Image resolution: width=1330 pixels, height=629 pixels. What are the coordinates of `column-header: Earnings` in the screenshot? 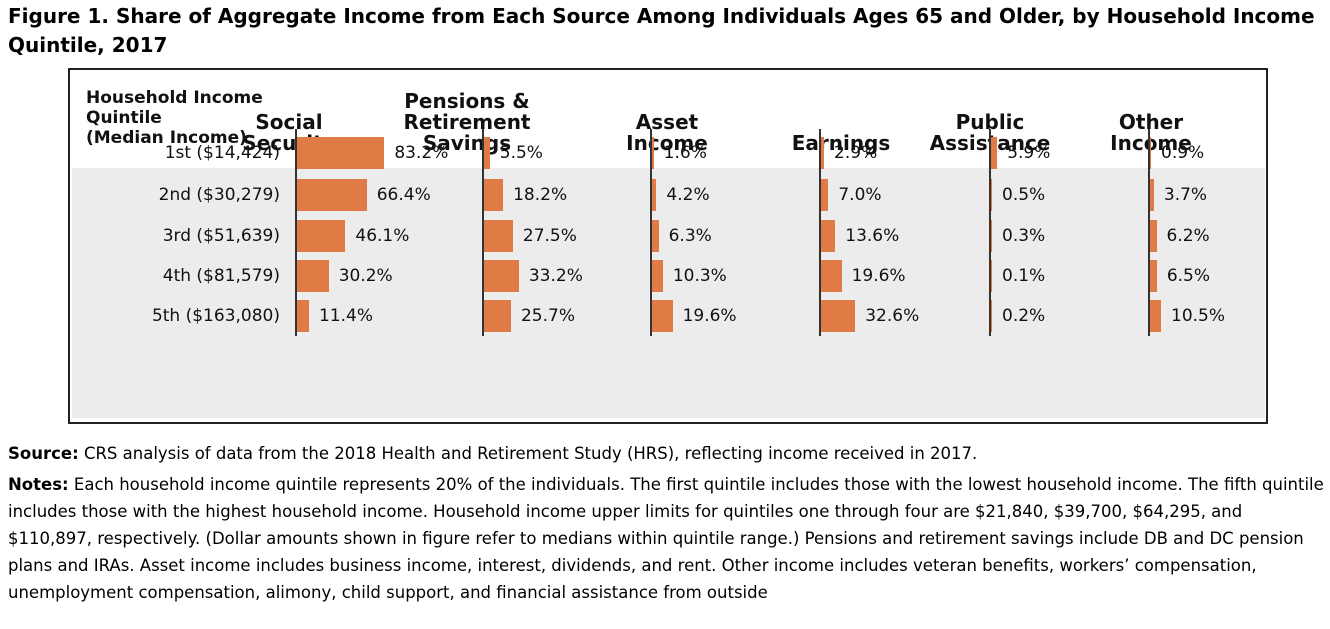 It's located at (841, 143).